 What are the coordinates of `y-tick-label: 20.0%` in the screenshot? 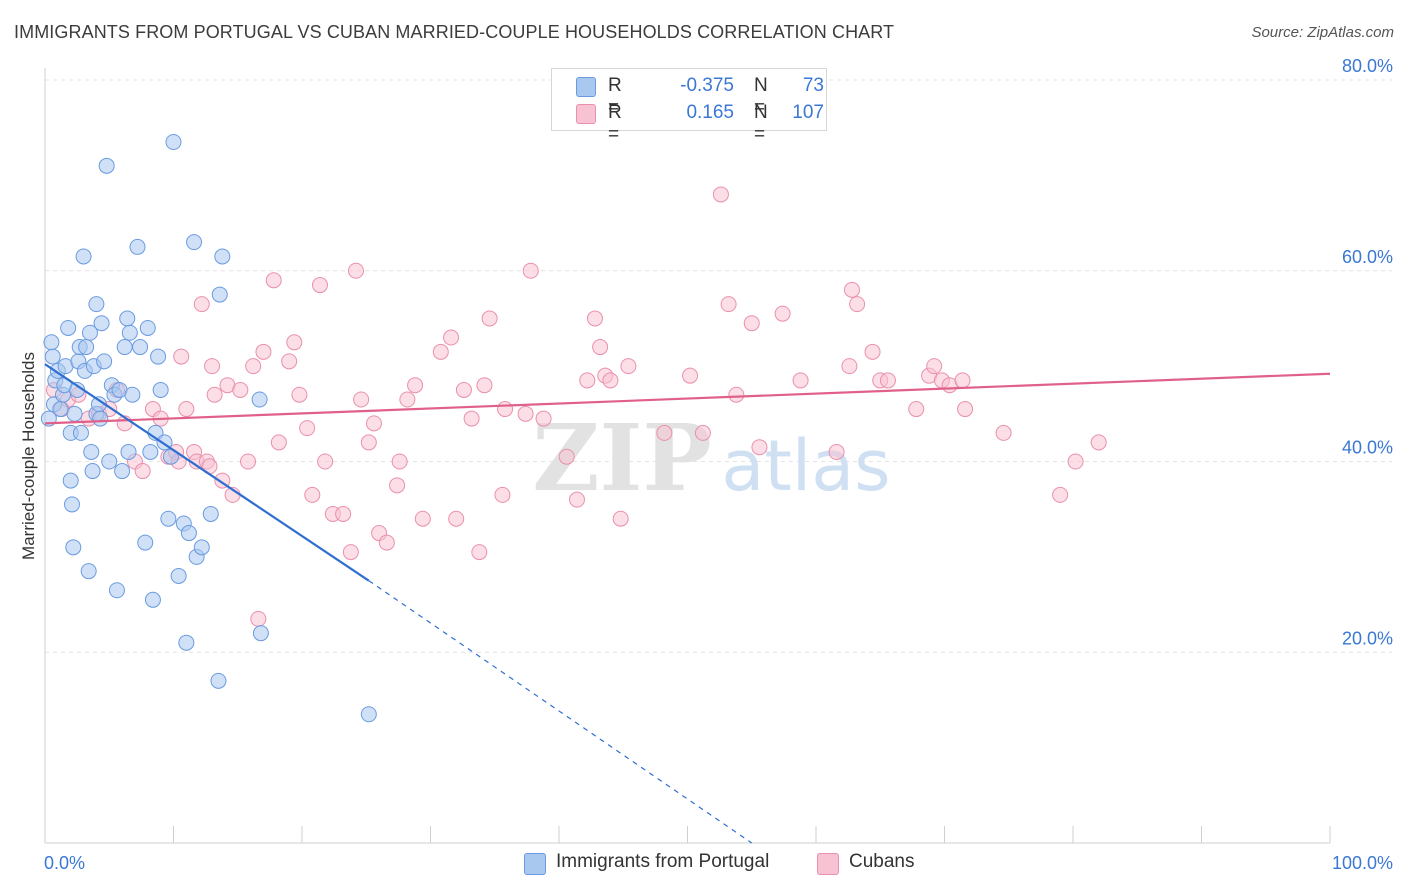 It's located at (1367, 638).